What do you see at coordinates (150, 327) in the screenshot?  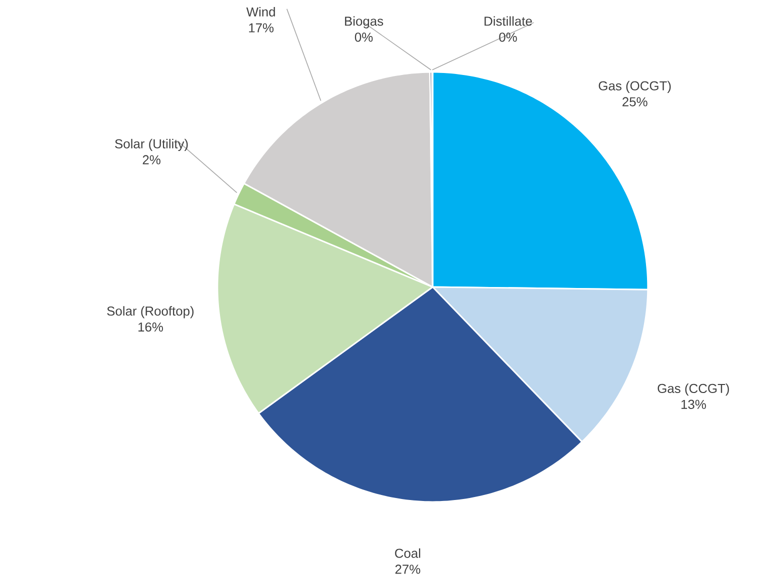 I see `data-label: 16%` at bounding box center [150, 327].